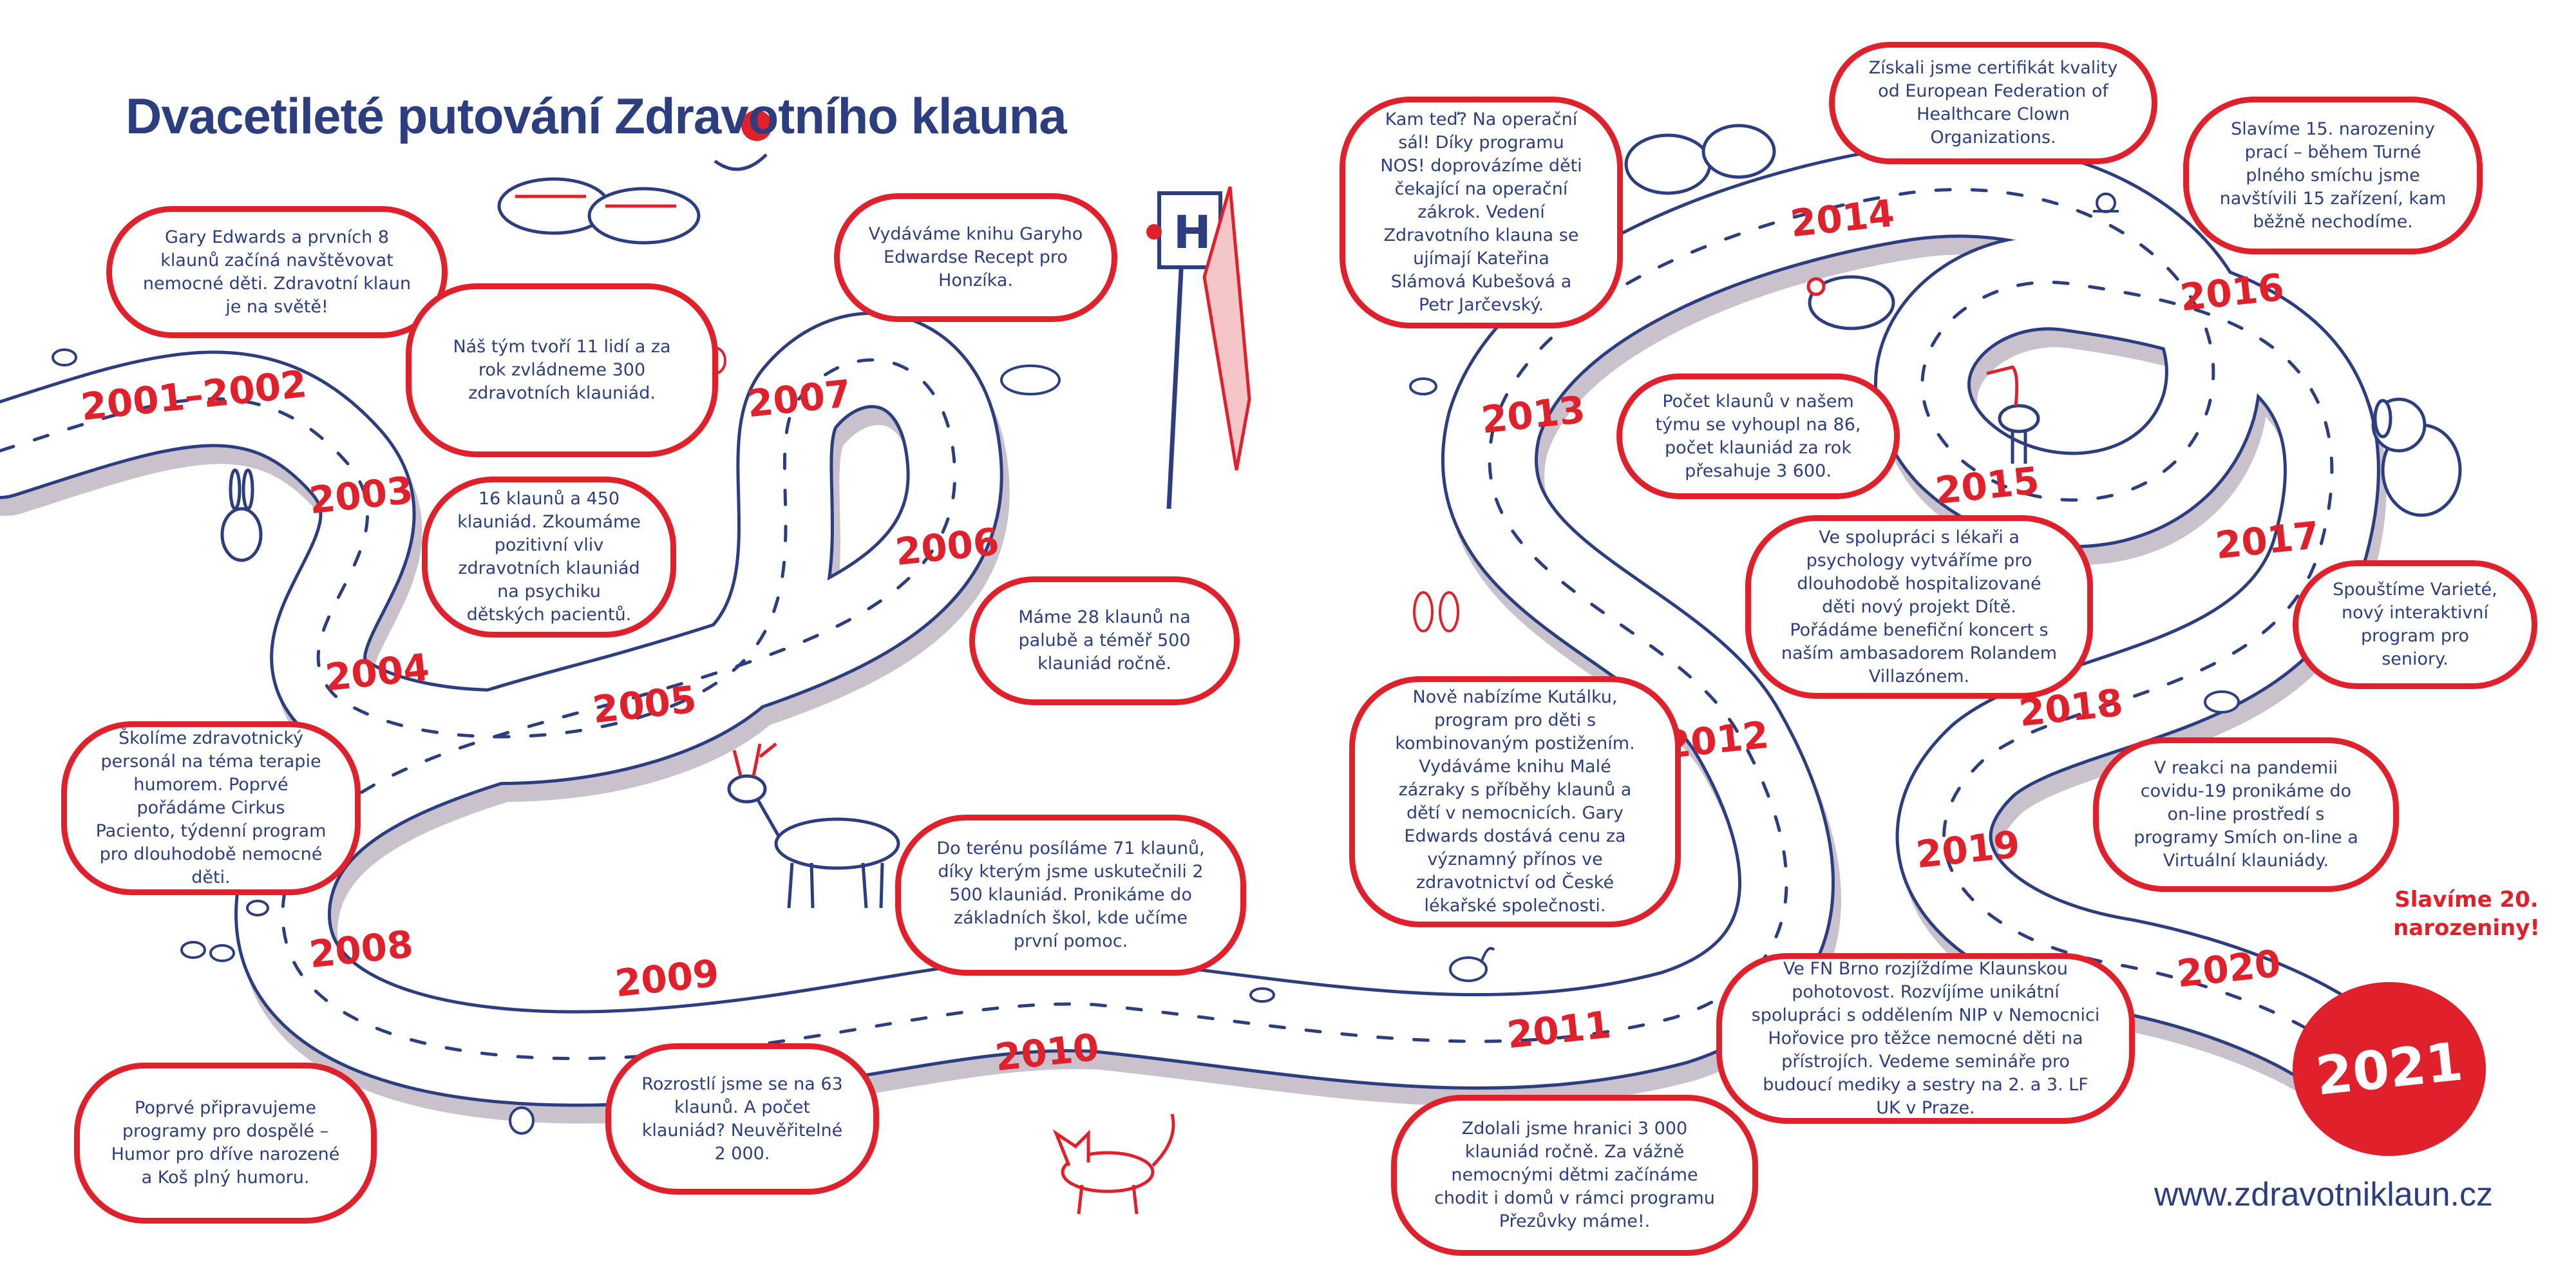 The width and height of the screenshot is (2576, 1288). Describe the element at coordinates (2324, 1194) in the screenshot. I see `website-url: www.zdravotniklaun.cz` at that location.